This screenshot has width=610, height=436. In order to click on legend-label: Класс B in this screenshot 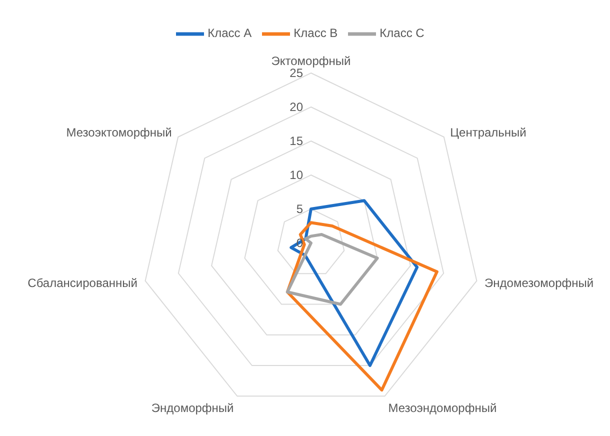, I will do `click(316, 33)`.